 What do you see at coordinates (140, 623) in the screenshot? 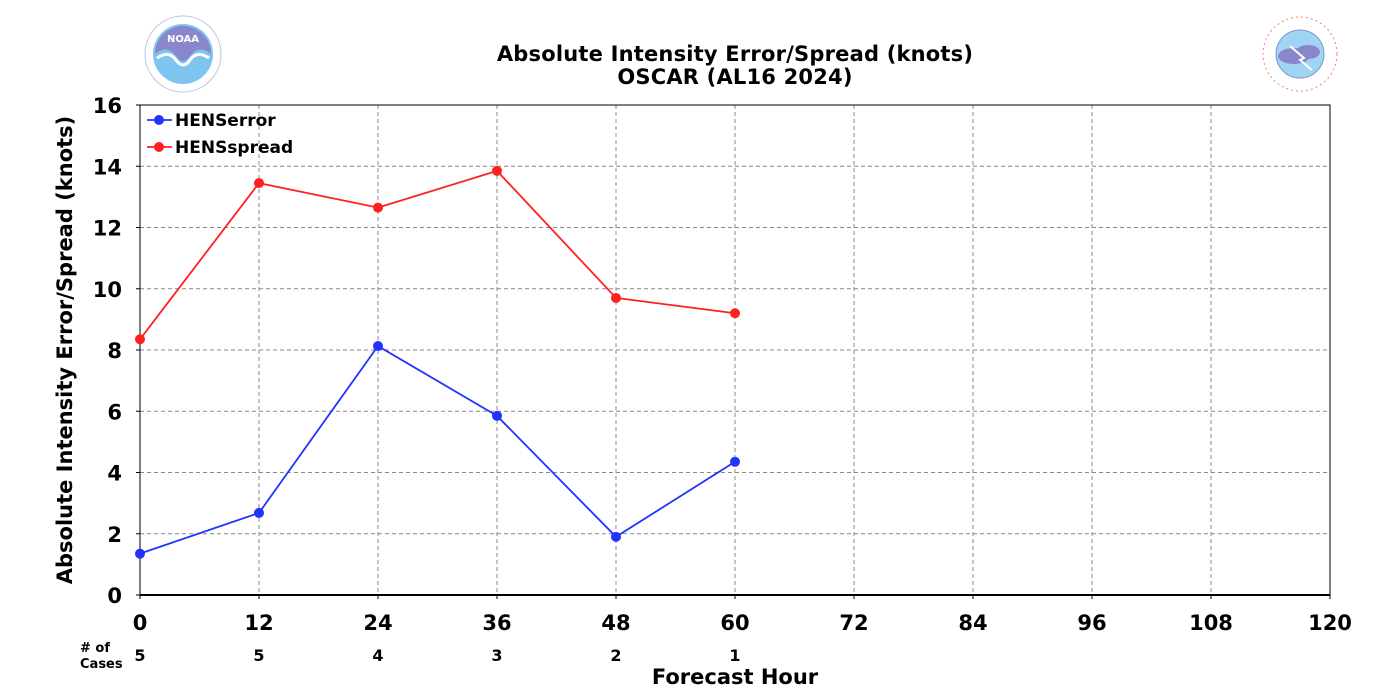
I see `x-tick-label: 0` at bounding box center [140, 623].